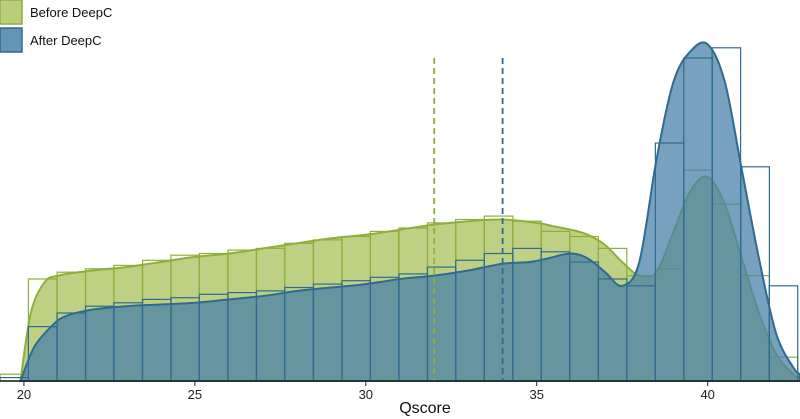 The height and width of the screenshot is (419, 800). Describe the element at coordinates (24, 394) in the screenshot. I see `x-tick-label: 20` at that location.